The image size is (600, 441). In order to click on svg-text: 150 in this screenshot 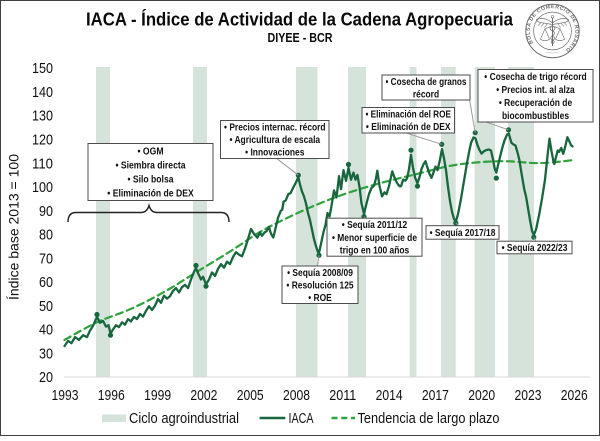, I will do `click(42, 68)`.